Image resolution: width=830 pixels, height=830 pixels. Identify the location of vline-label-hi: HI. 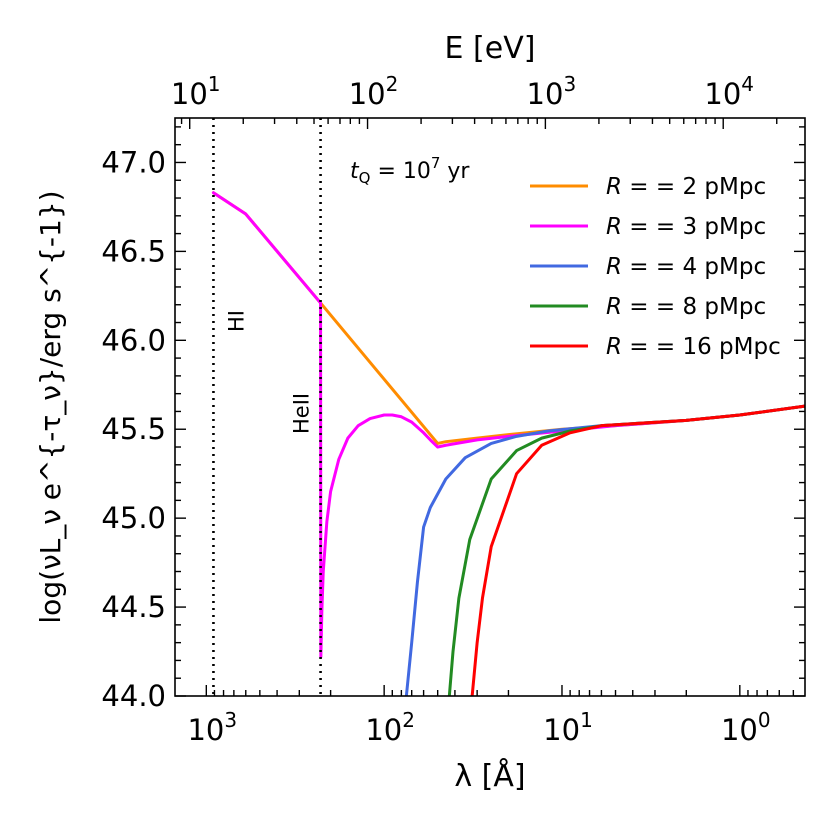
(236, 321).